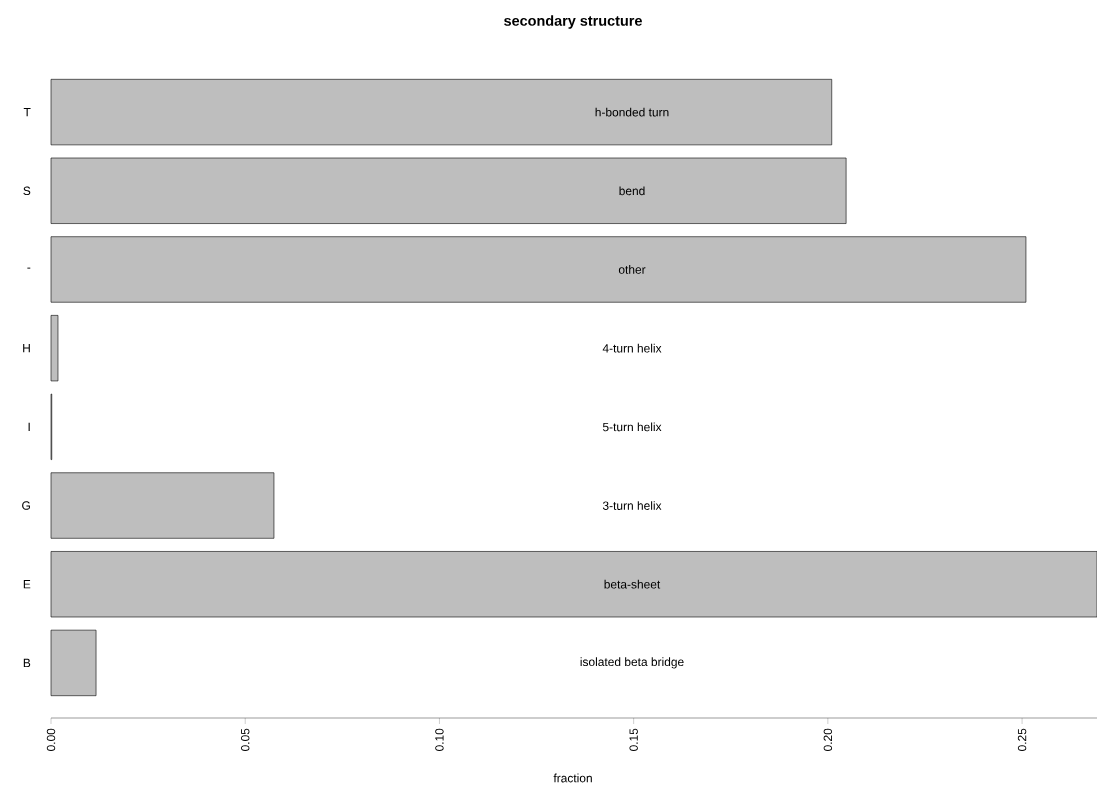 This screenshot has width=1097, height=787. I want to click on y-tick-label: G, so click(26, 505).